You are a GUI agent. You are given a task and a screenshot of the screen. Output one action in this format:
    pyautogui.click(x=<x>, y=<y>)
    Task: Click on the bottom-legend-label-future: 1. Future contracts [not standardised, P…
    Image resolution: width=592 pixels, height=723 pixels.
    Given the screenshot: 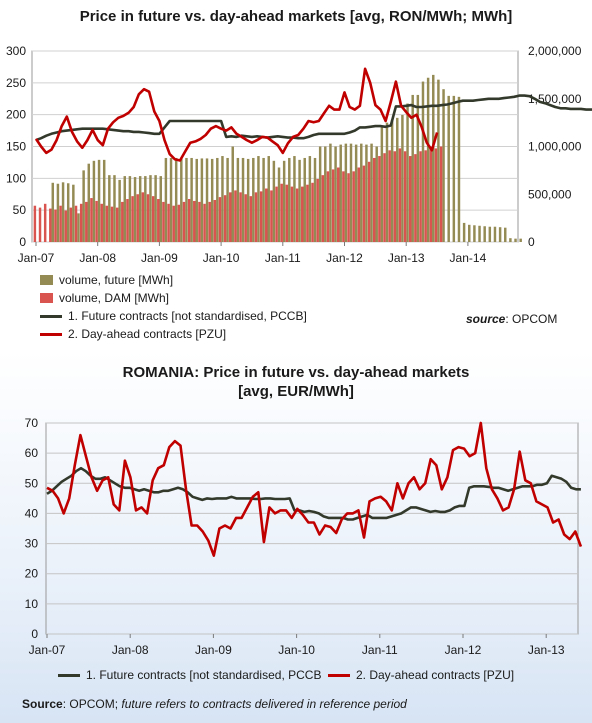 What is the action you would take?
    pyautogui.click(x=204, y=675)
    